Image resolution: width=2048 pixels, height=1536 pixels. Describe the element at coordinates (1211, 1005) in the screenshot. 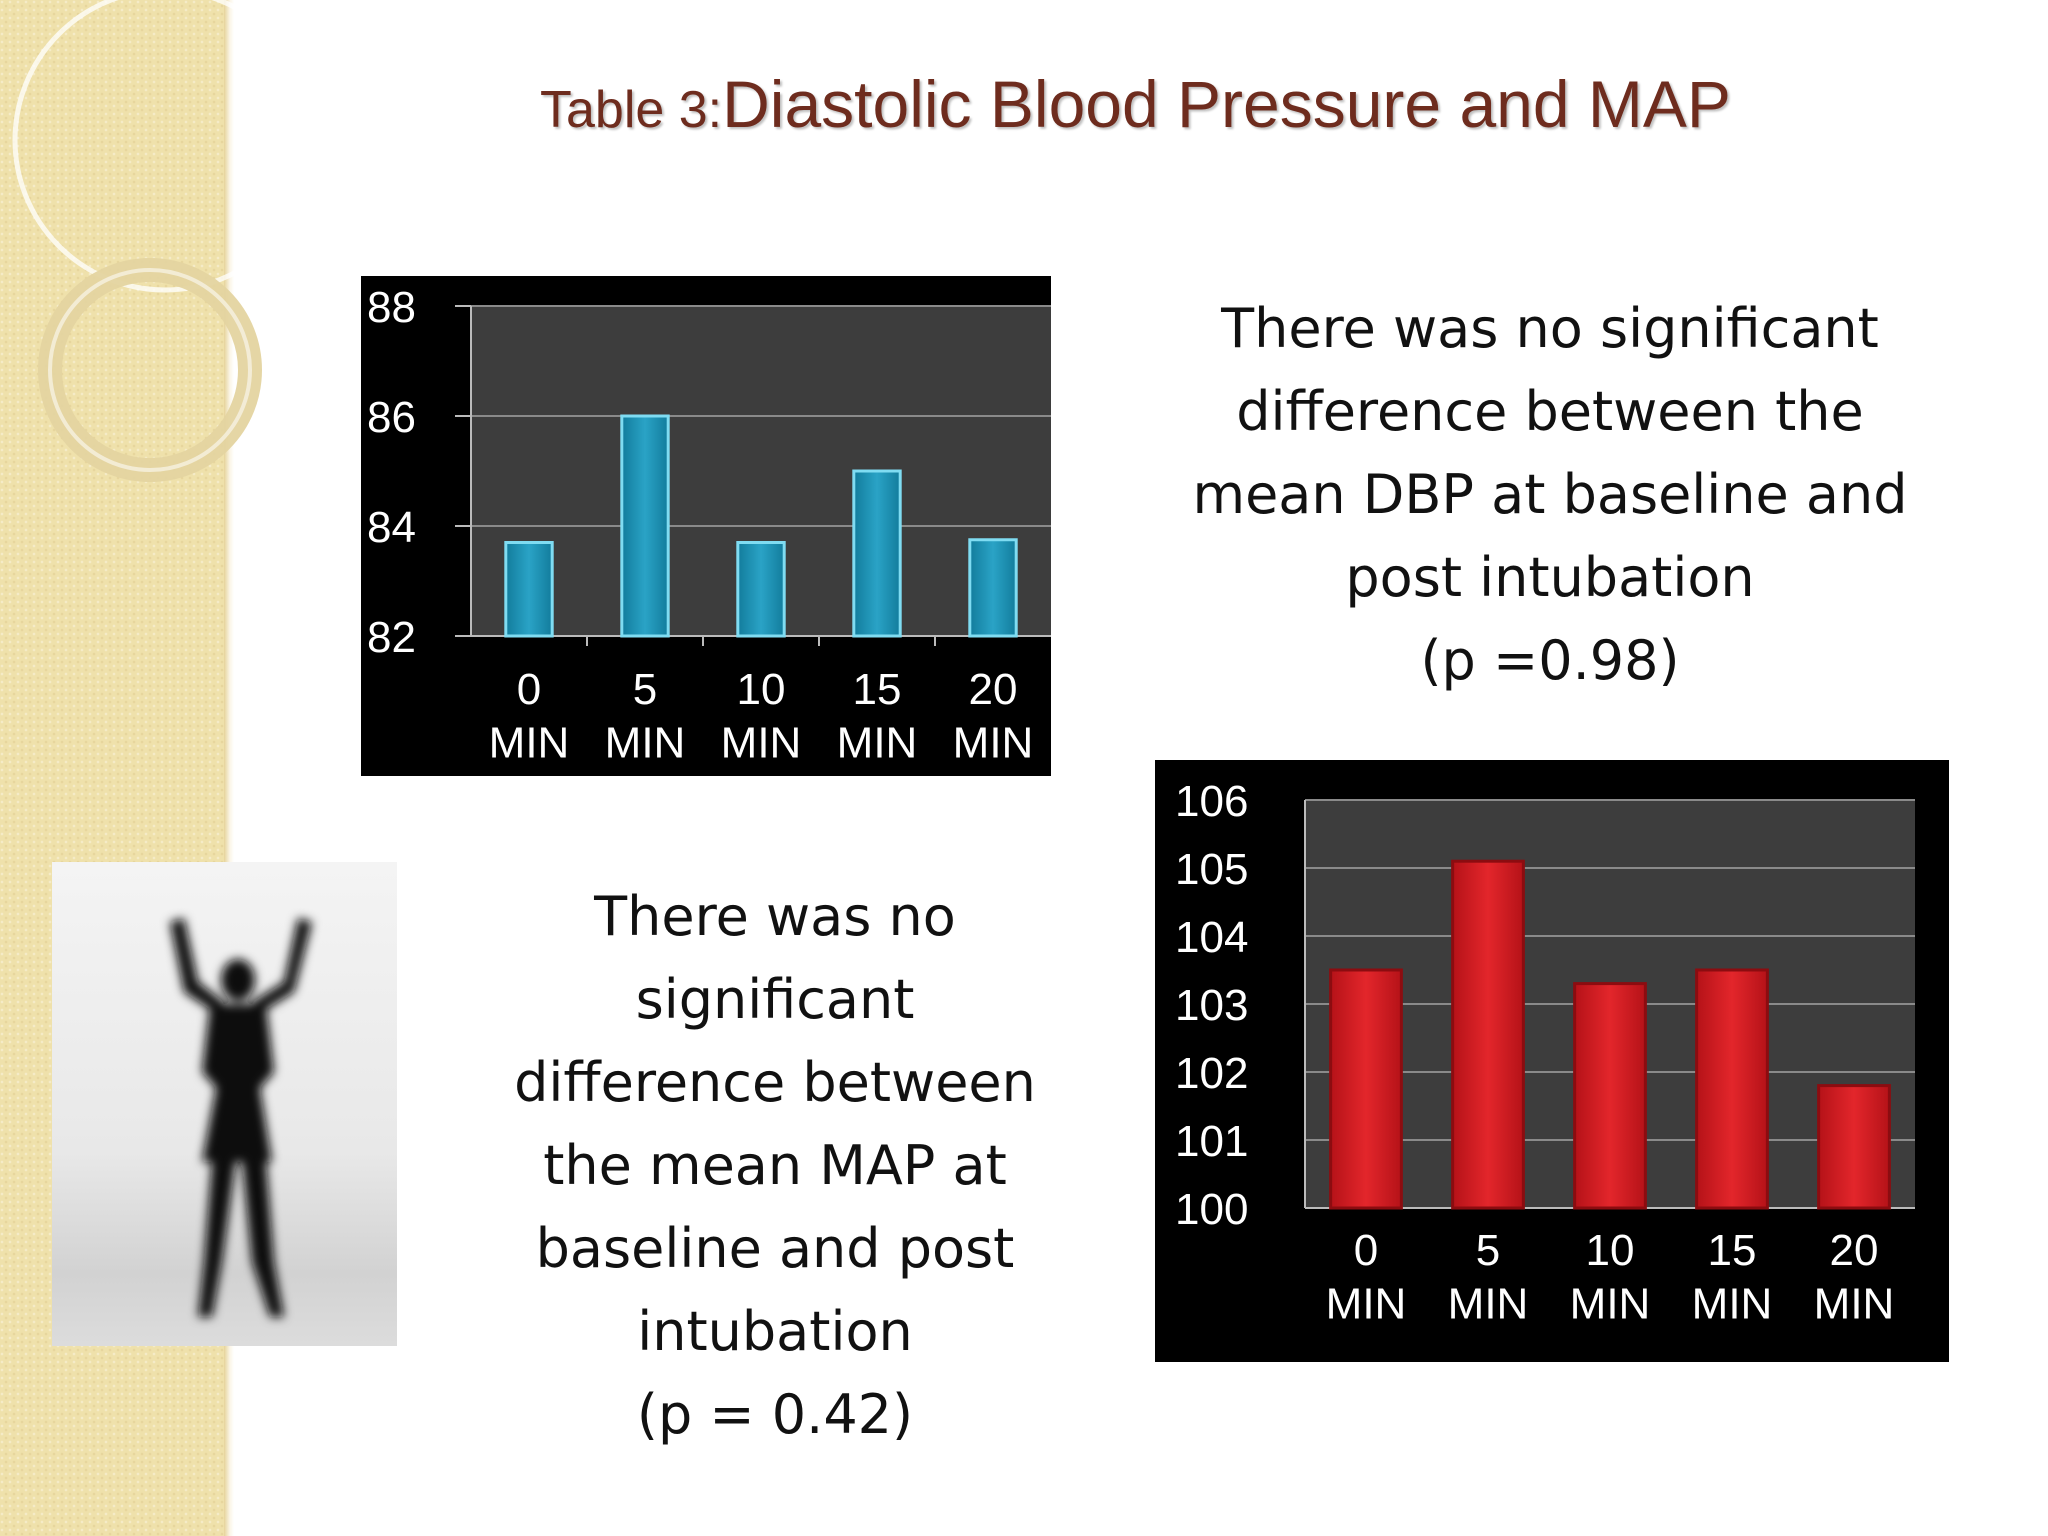

I see `y-tick-label: 103` at that location.